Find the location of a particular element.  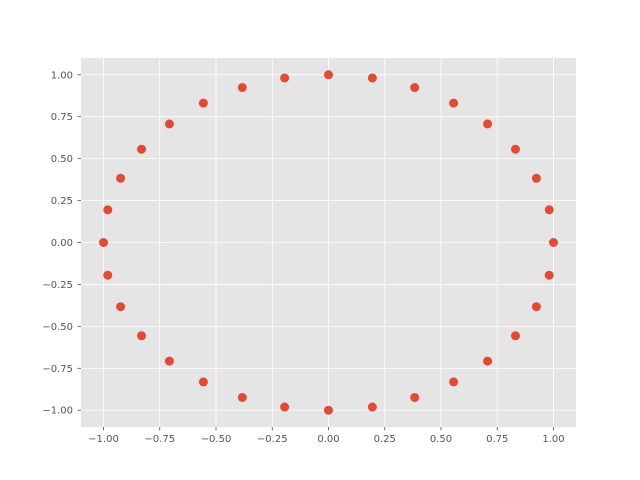

y-tick-label: 0.25 is located at coordinates (62, 201).